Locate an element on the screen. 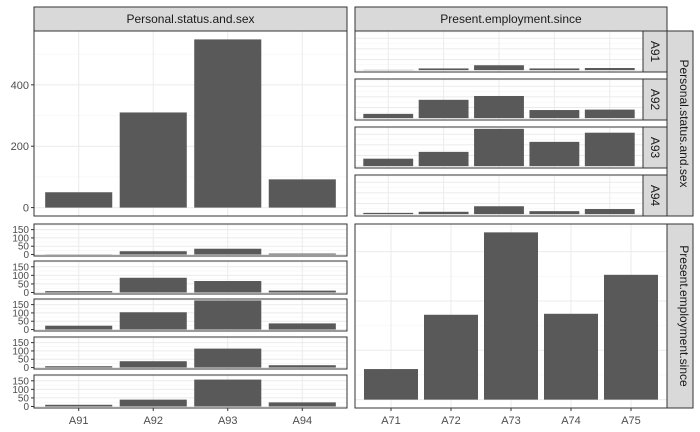 This screenshot has width=700, height=432. bar-A94-A71 is located at coordinates (388, 213).